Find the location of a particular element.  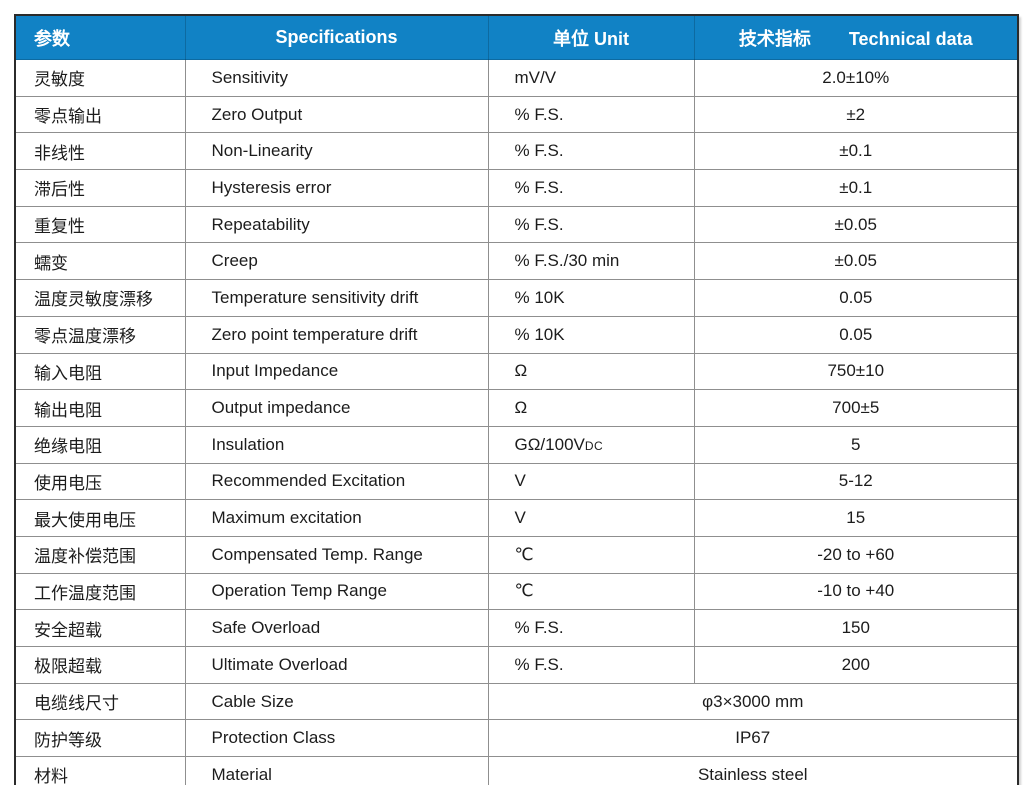

param-cell: 使用电压 is located at coordinates (100, 481).